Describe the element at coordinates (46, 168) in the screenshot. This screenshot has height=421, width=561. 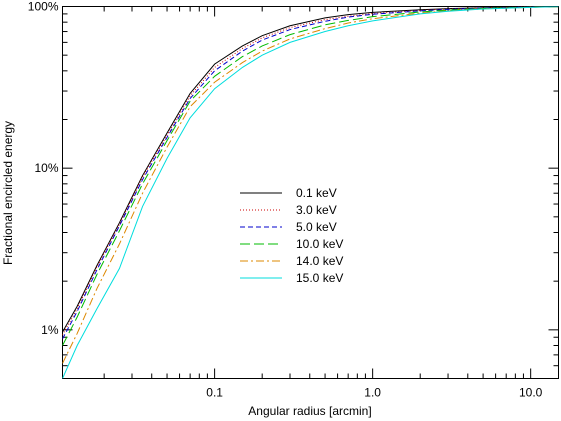
I see `y-tick-label: 10%` at that location.